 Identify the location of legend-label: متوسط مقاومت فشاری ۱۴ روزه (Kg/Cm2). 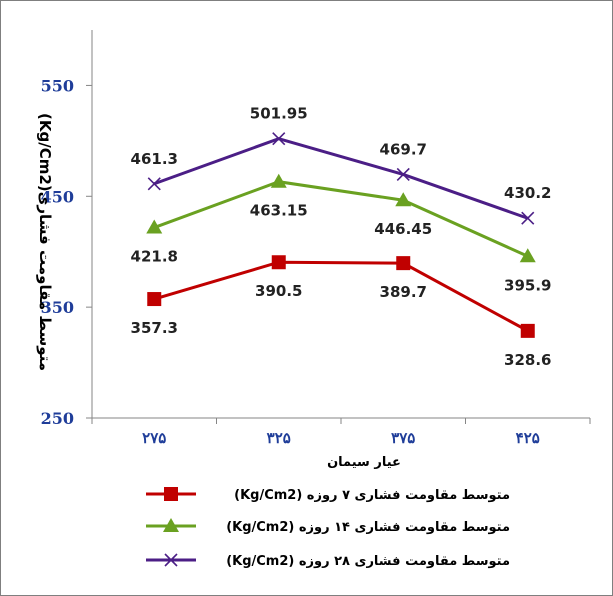
(368, 527).